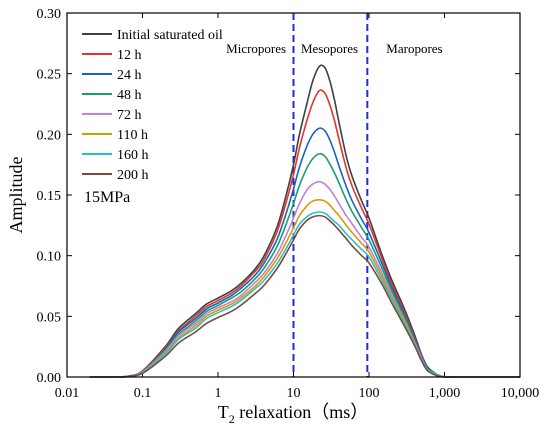 This screenshot has height=434, width=550. I want to click on x-tick-label: 0.01, so click(67, 393).